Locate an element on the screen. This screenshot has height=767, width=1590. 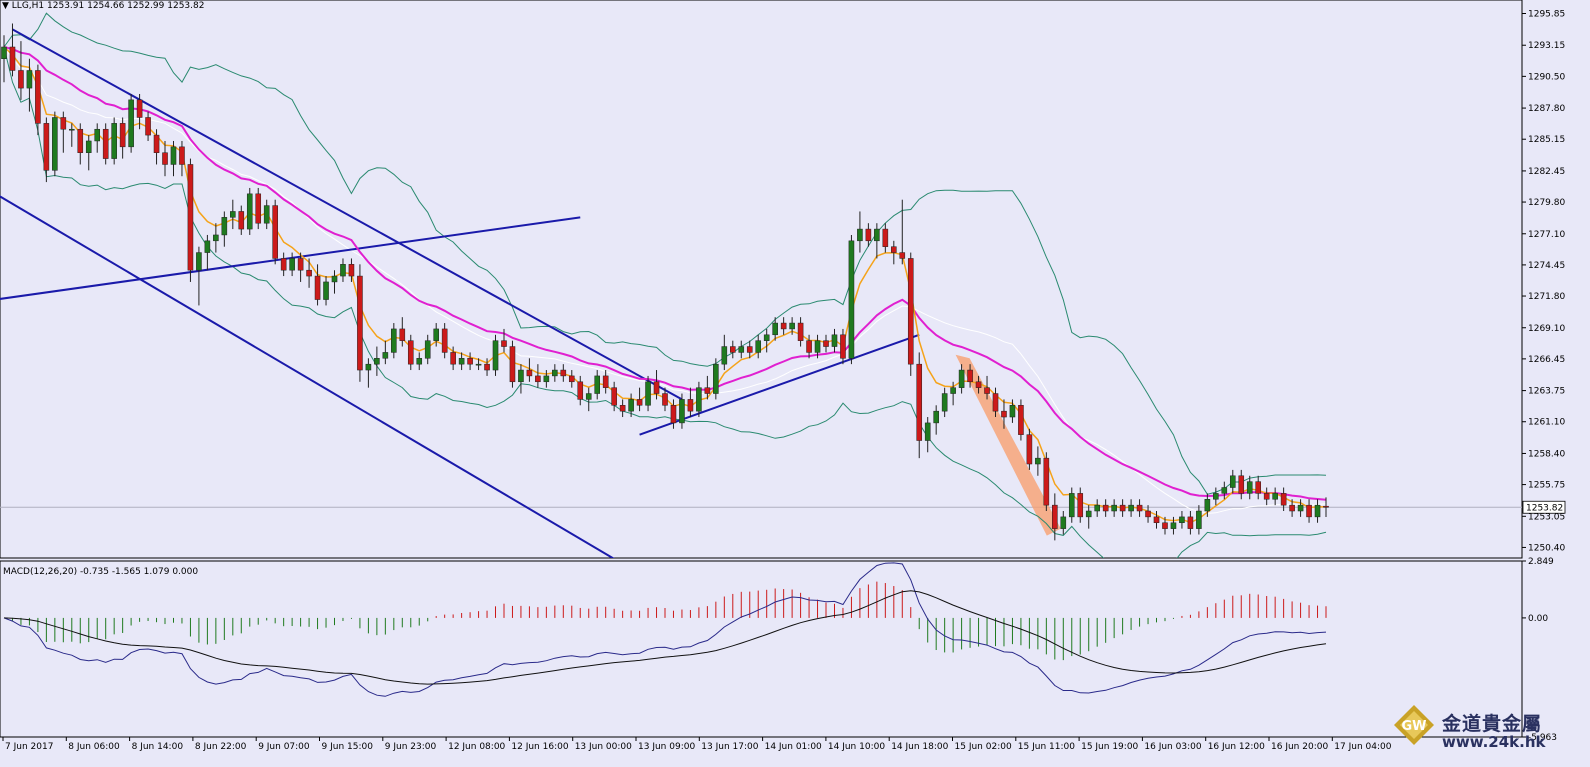
logo-url: www.24k.hk is located at coordinates (1494, 742).